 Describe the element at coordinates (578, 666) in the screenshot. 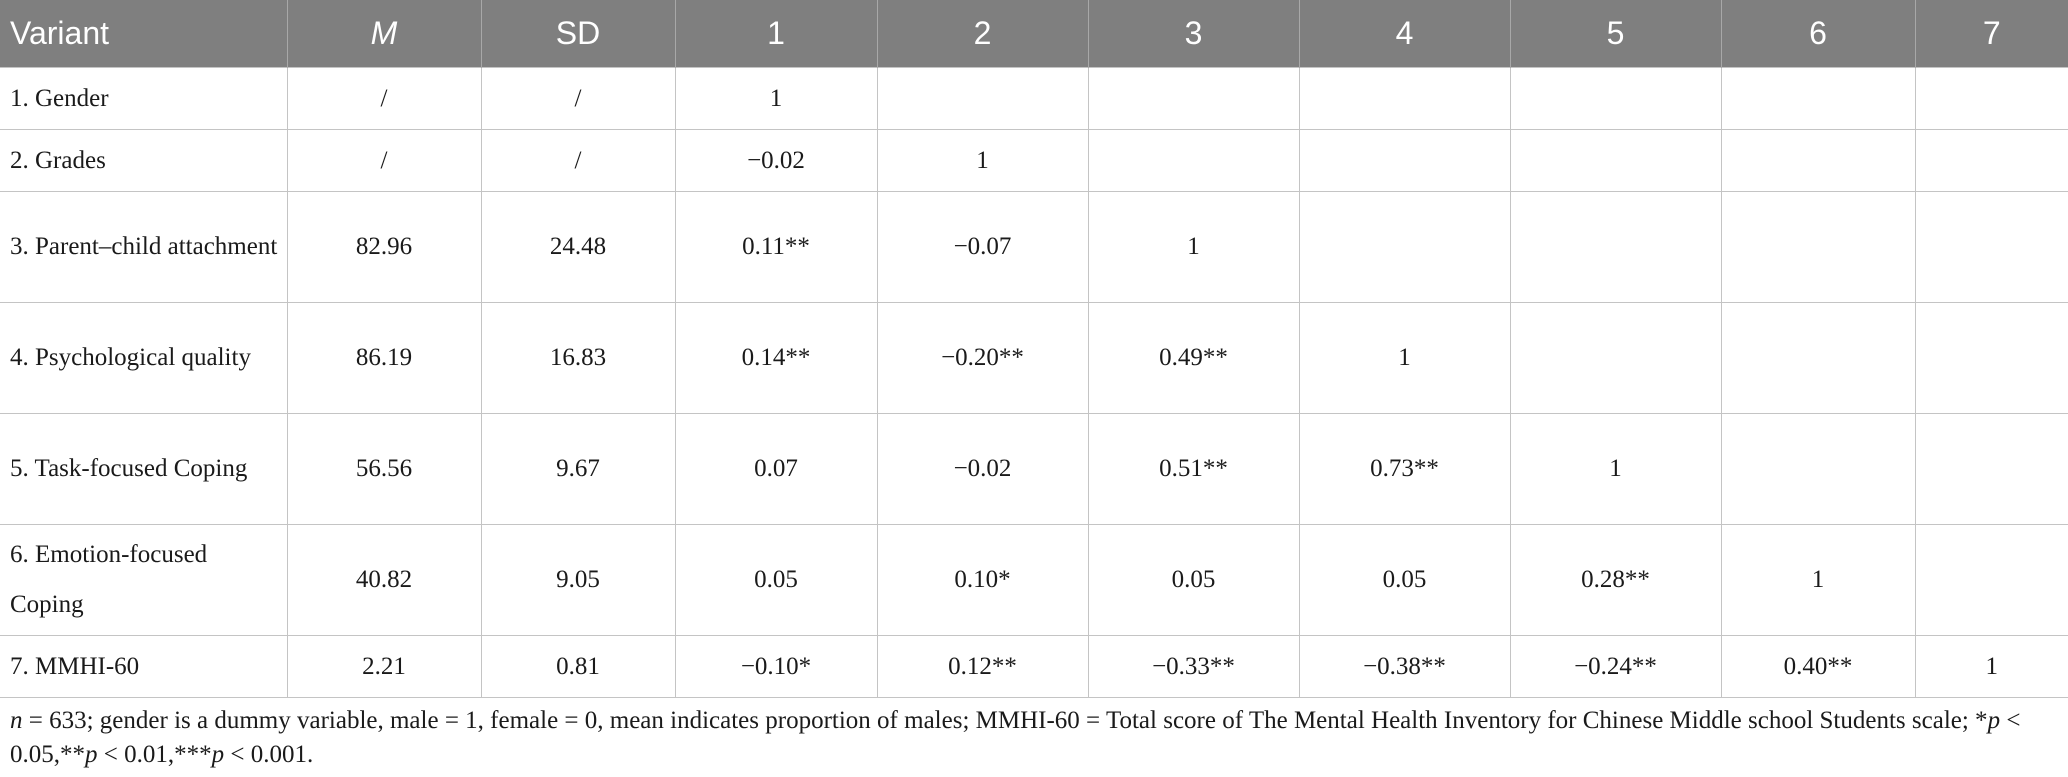

I see `cell-sd: 0.81` at that location.